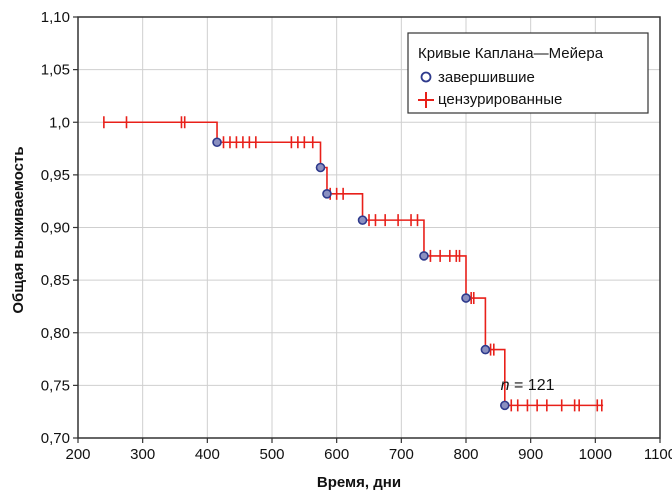 The height and width of the screenshot is (494, 672). Describe the element at coordinates (55, 228) in the screenshot. I see `y-tick-label: 0,90` at that location.